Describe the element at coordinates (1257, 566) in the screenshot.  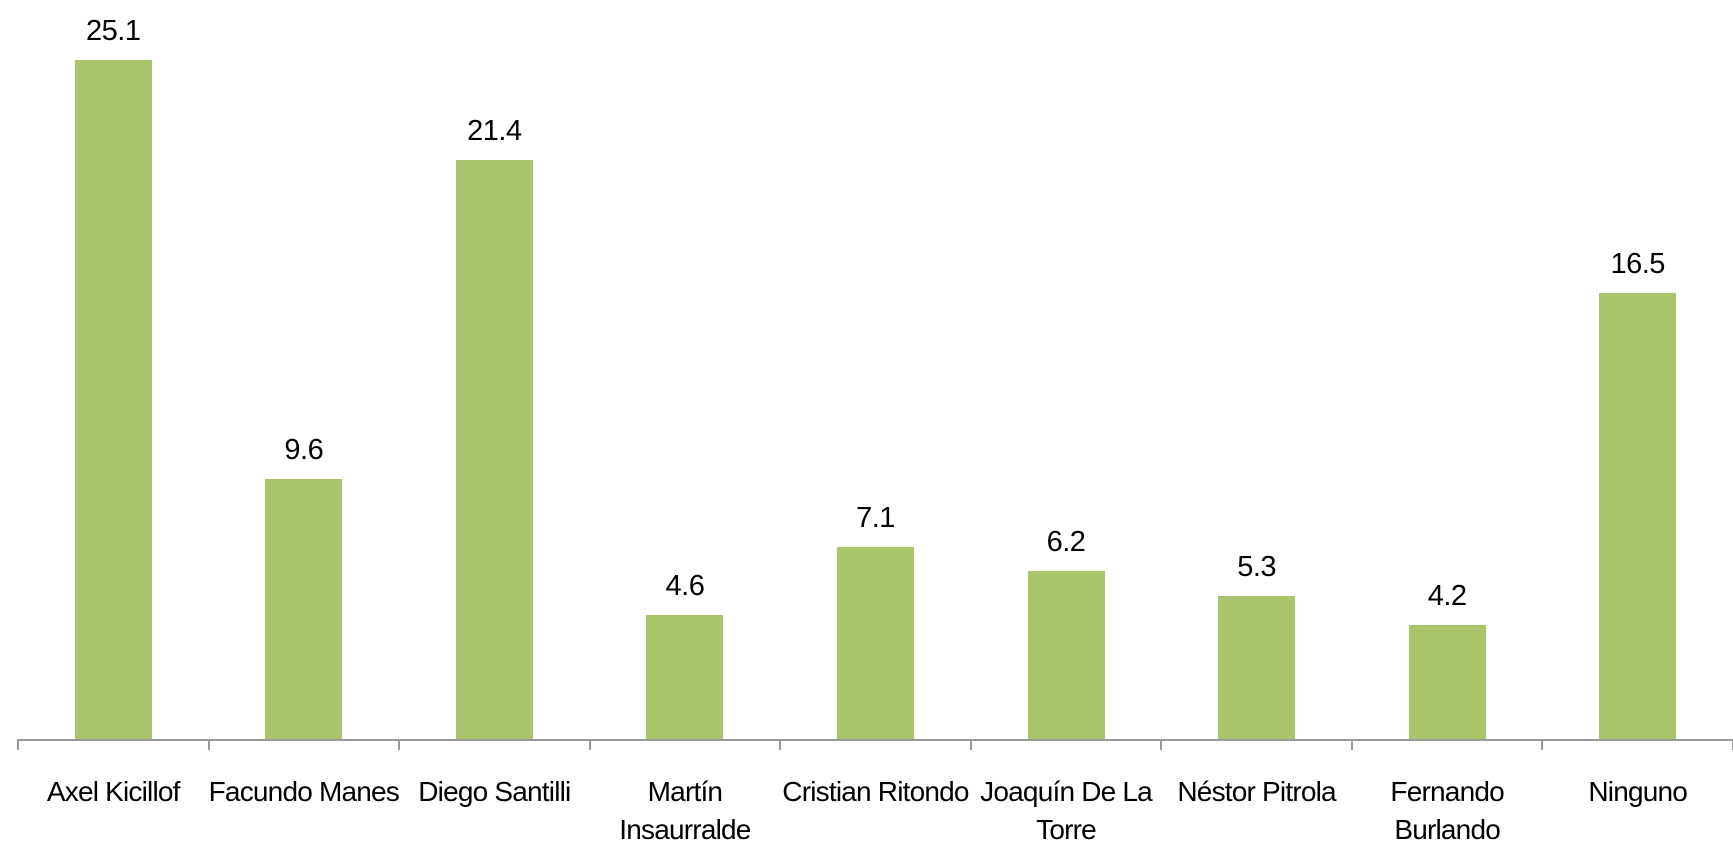
I see `data-label: 5.3` at that location.